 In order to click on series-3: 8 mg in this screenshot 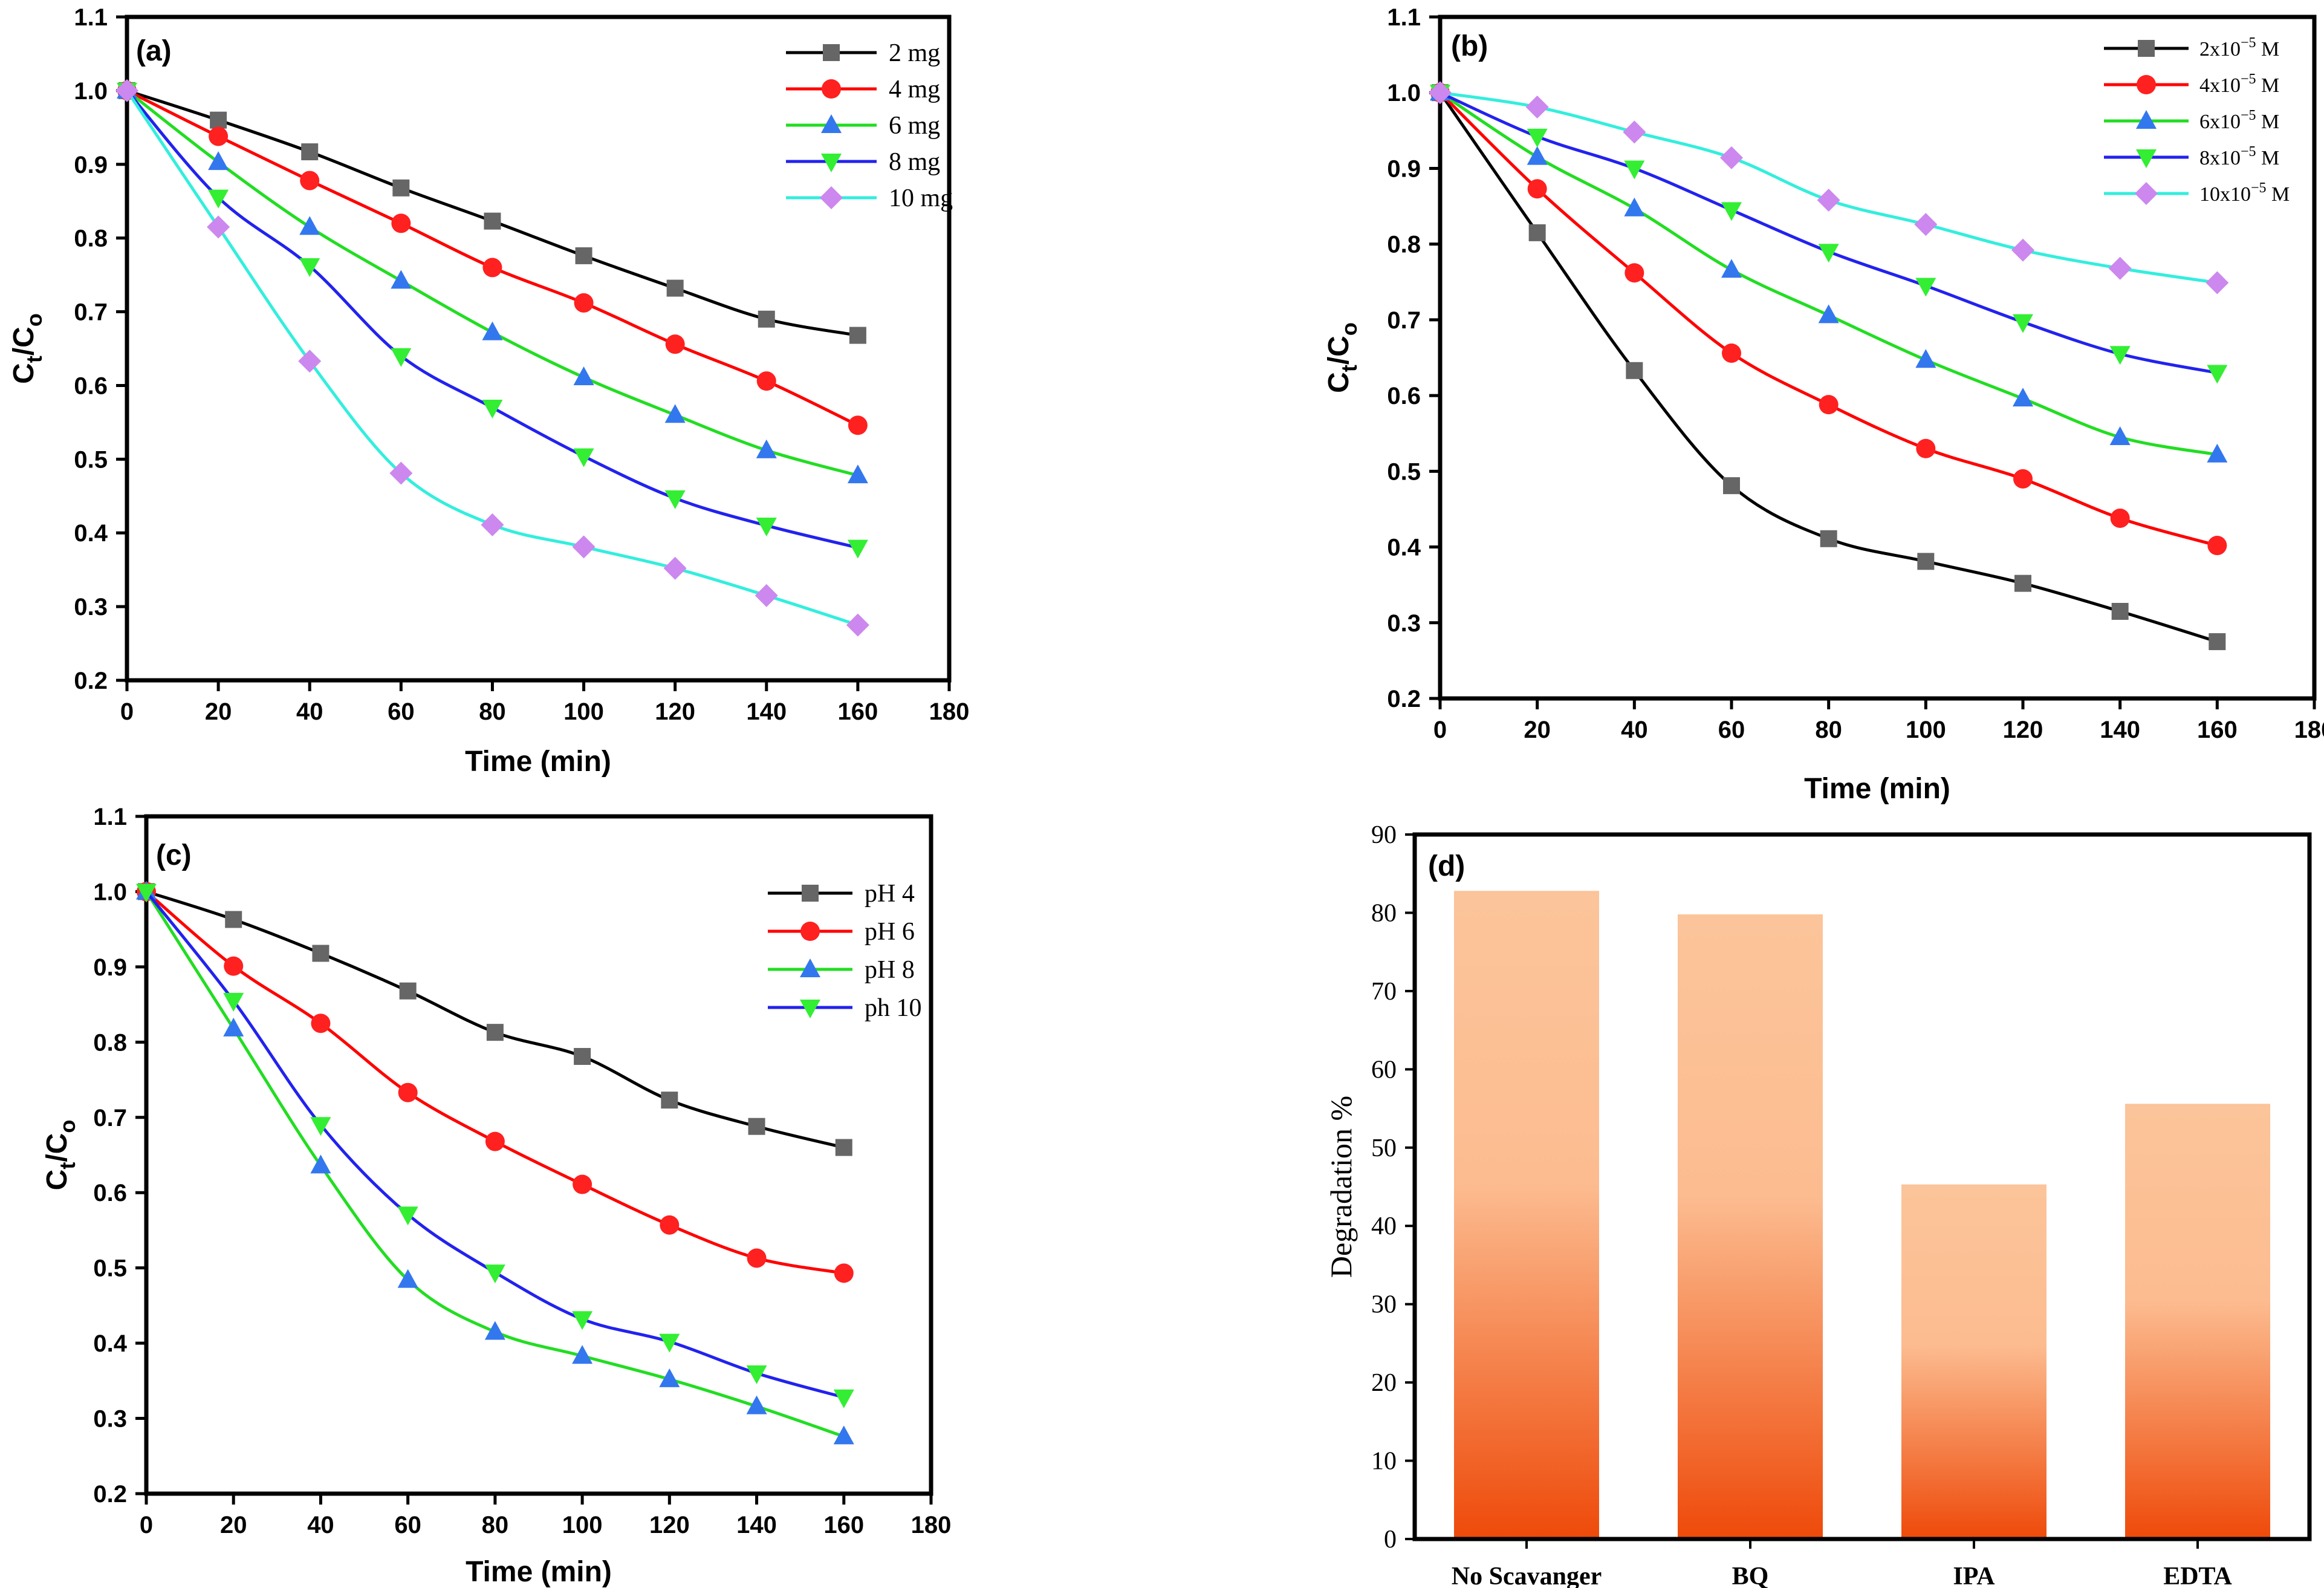, I will do `click(528, 320)`.